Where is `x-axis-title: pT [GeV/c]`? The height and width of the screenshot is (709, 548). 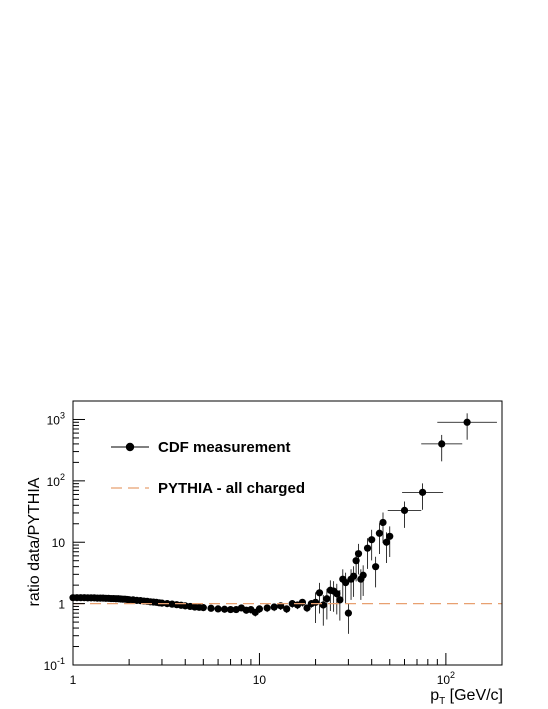 x-axis-title: pT [GeV/c] is located at coordinates (466, 697).